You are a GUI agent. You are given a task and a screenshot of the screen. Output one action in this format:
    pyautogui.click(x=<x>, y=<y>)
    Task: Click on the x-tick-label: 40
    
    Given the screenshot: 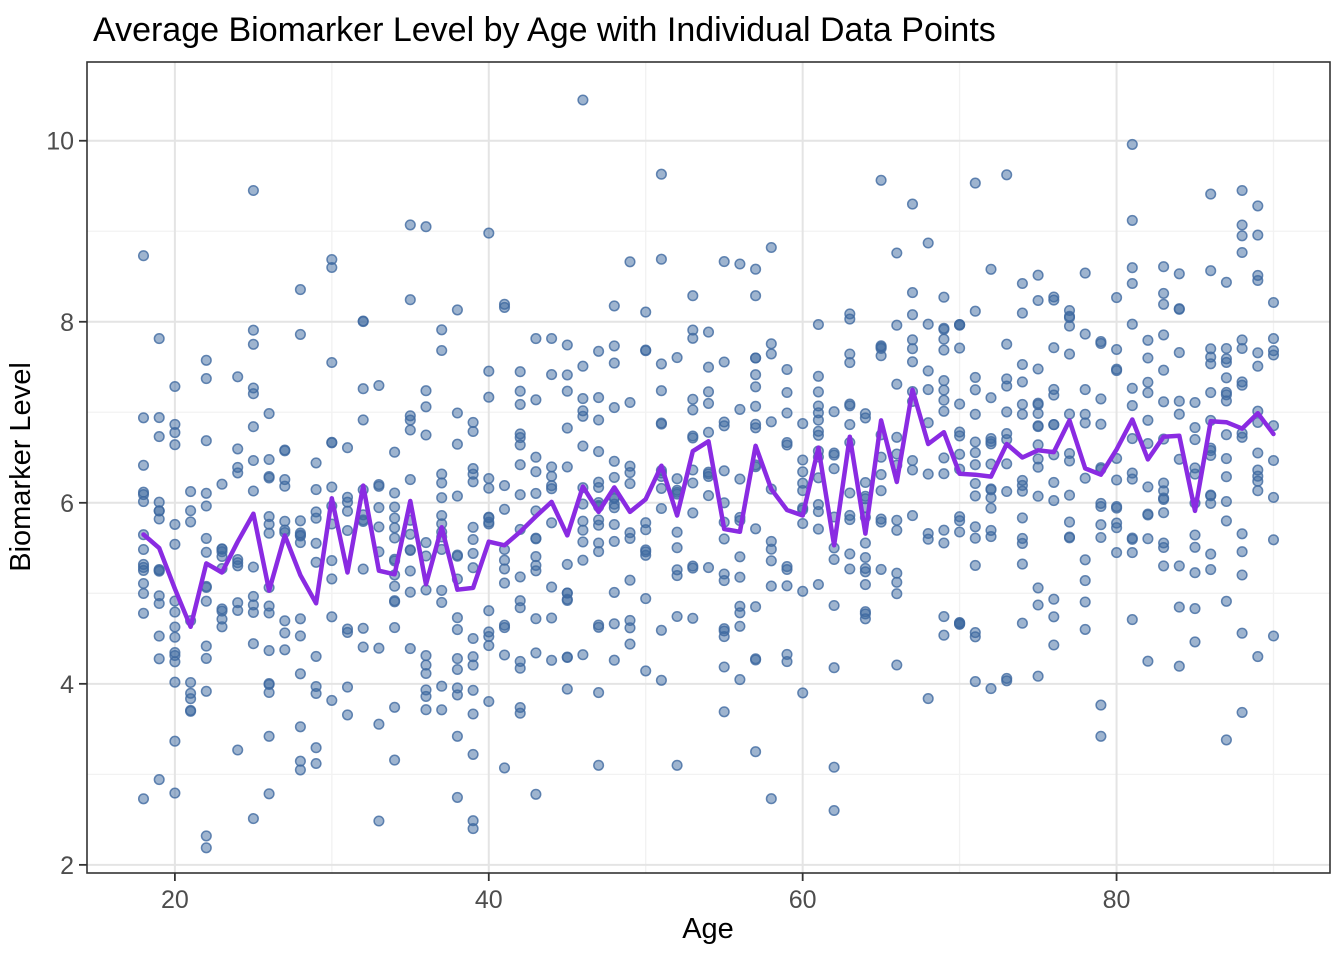 What is the action you would take?
    pyautogui.click(x=489, y=900)
    